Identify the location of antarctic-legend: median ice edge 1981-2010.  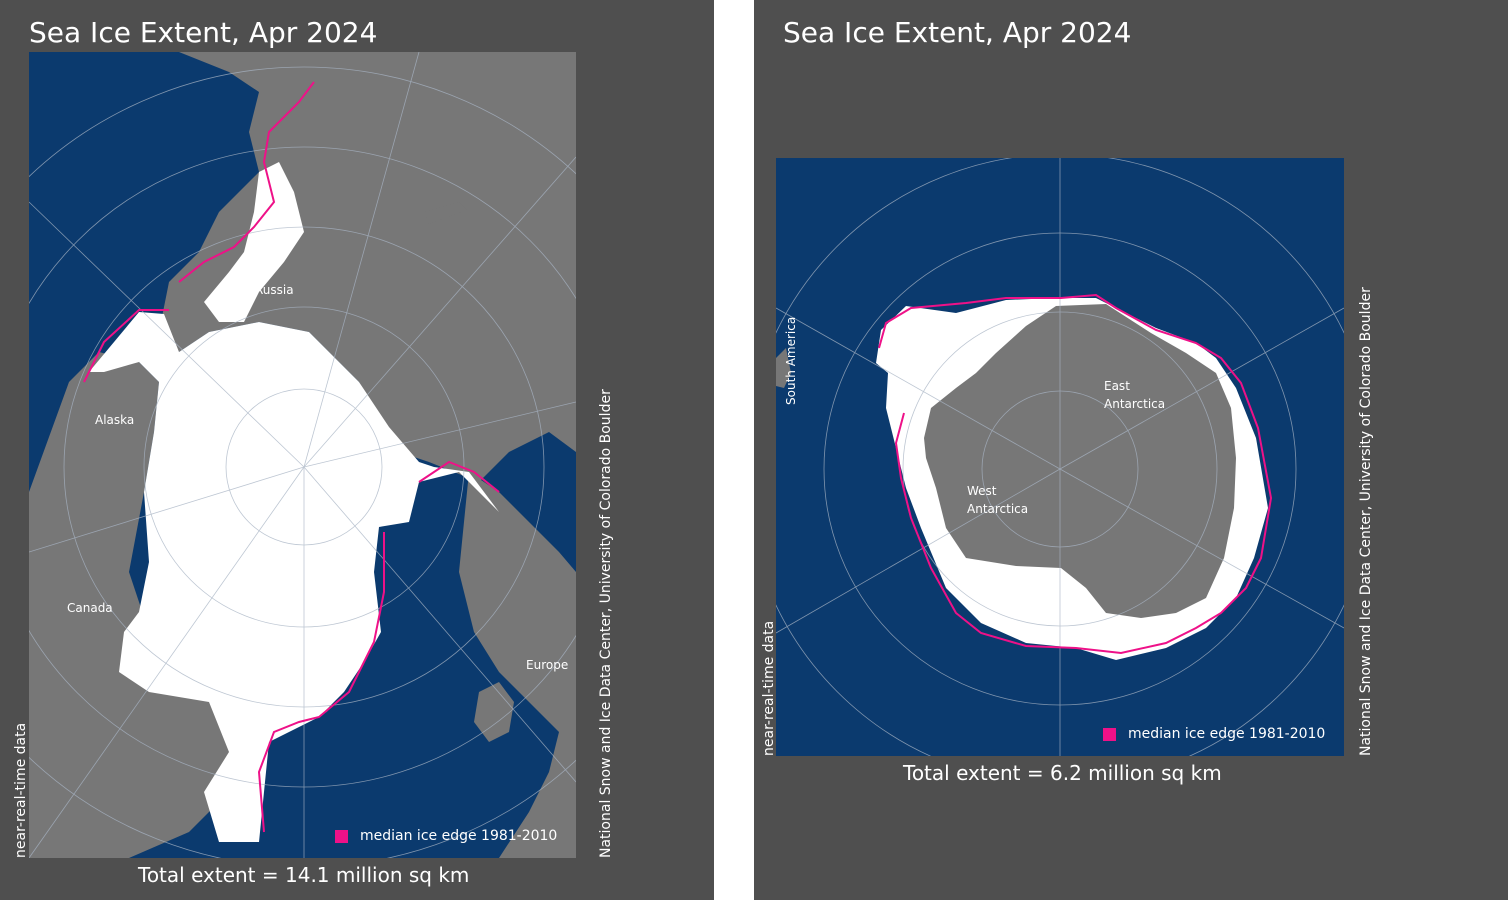
(1214, 734).